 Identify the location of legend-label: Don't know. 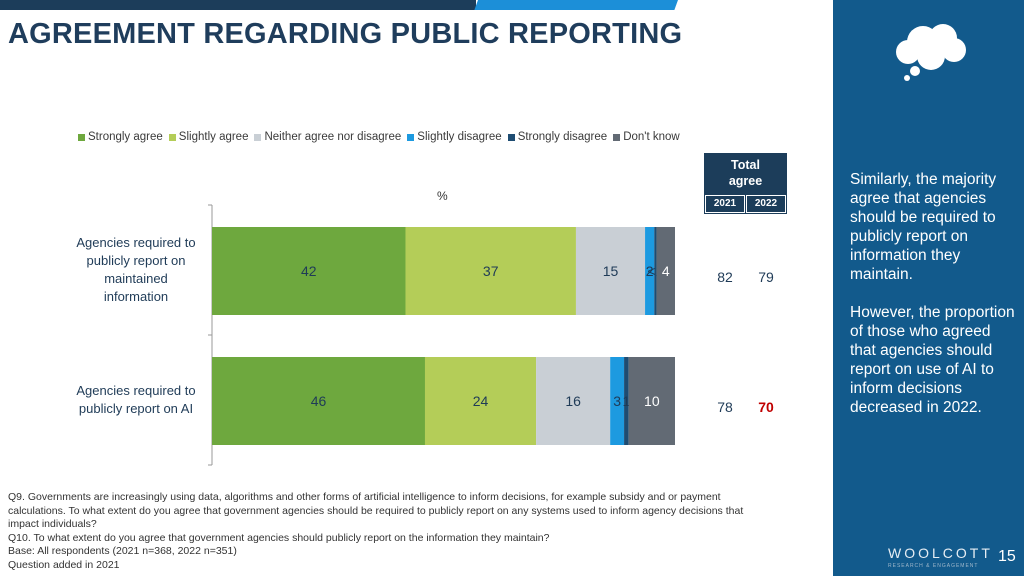
(651, 137).